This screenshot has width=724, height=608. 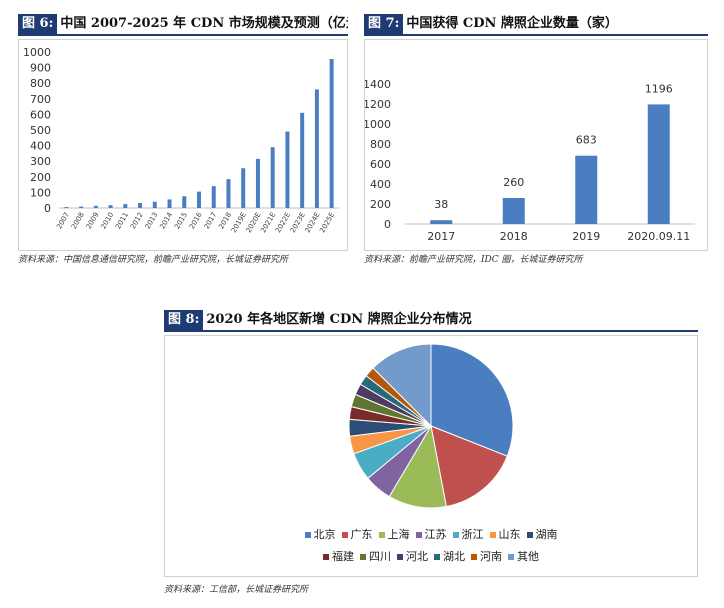 I want to click on fig8-legend-item: 山东, so click(x=505, y=534).